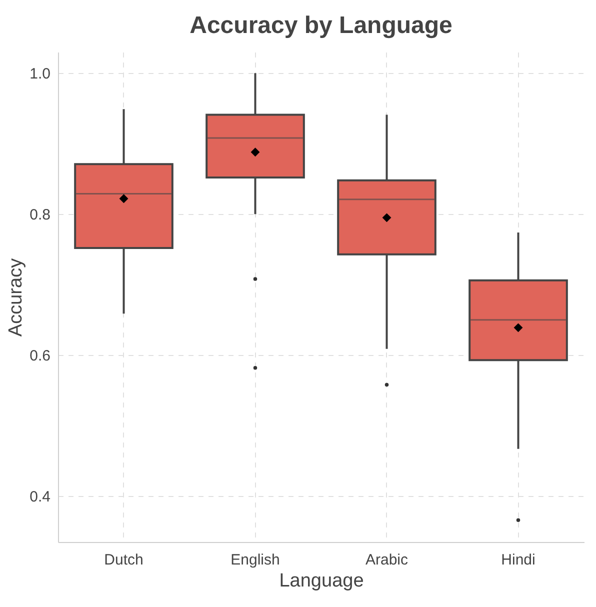  What do you see at coordinates (40, 74) in the screenshot?
I see `y-tick-label: 1.0` at bounding box center [40, 74].